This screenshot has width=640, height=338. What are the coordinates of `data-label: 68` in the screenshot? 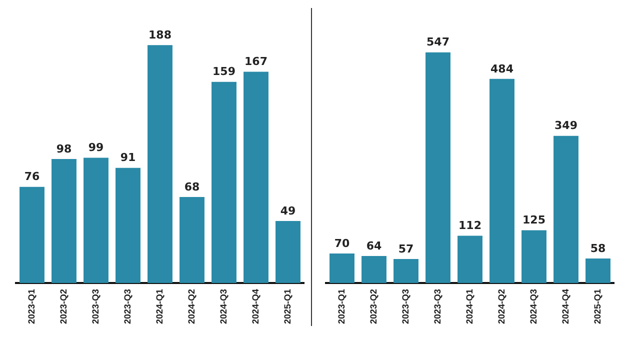 It's located at (192, 187).